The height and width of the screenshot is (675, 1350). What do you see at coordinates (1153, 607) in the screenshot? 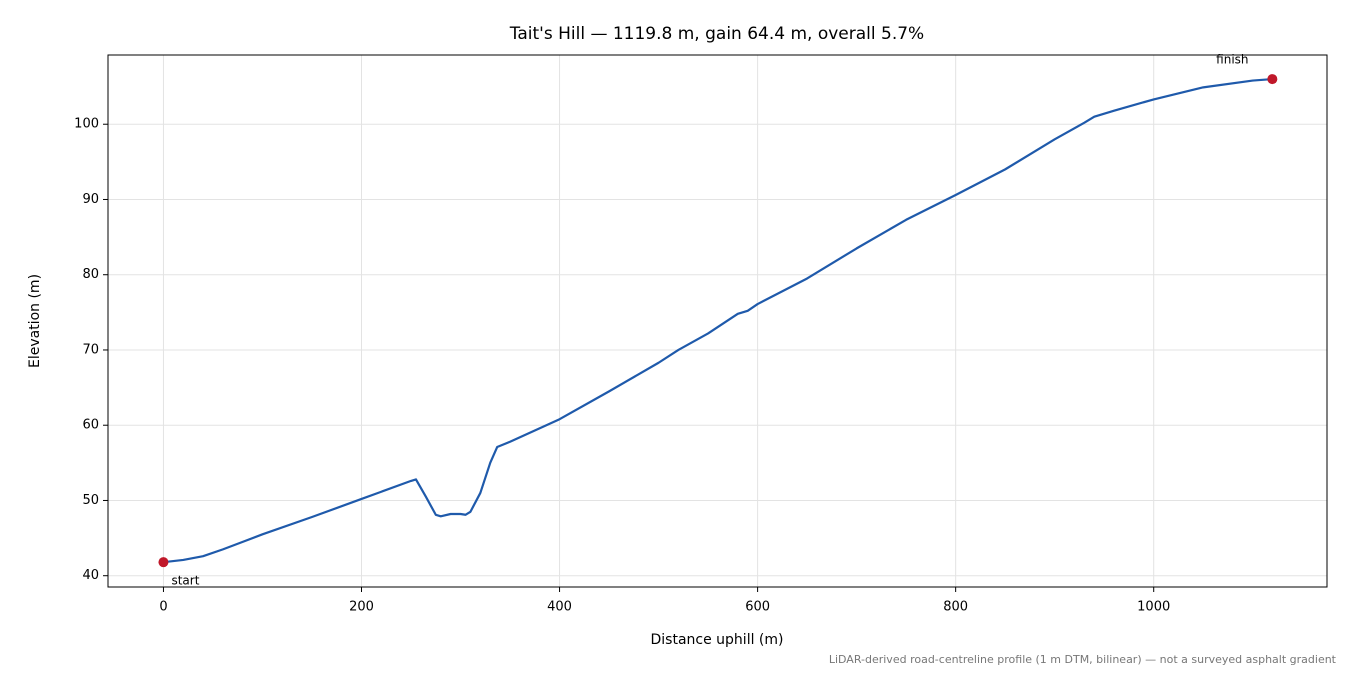
I see `x-tick-label: 1000` at bounding box center [1153, 607].